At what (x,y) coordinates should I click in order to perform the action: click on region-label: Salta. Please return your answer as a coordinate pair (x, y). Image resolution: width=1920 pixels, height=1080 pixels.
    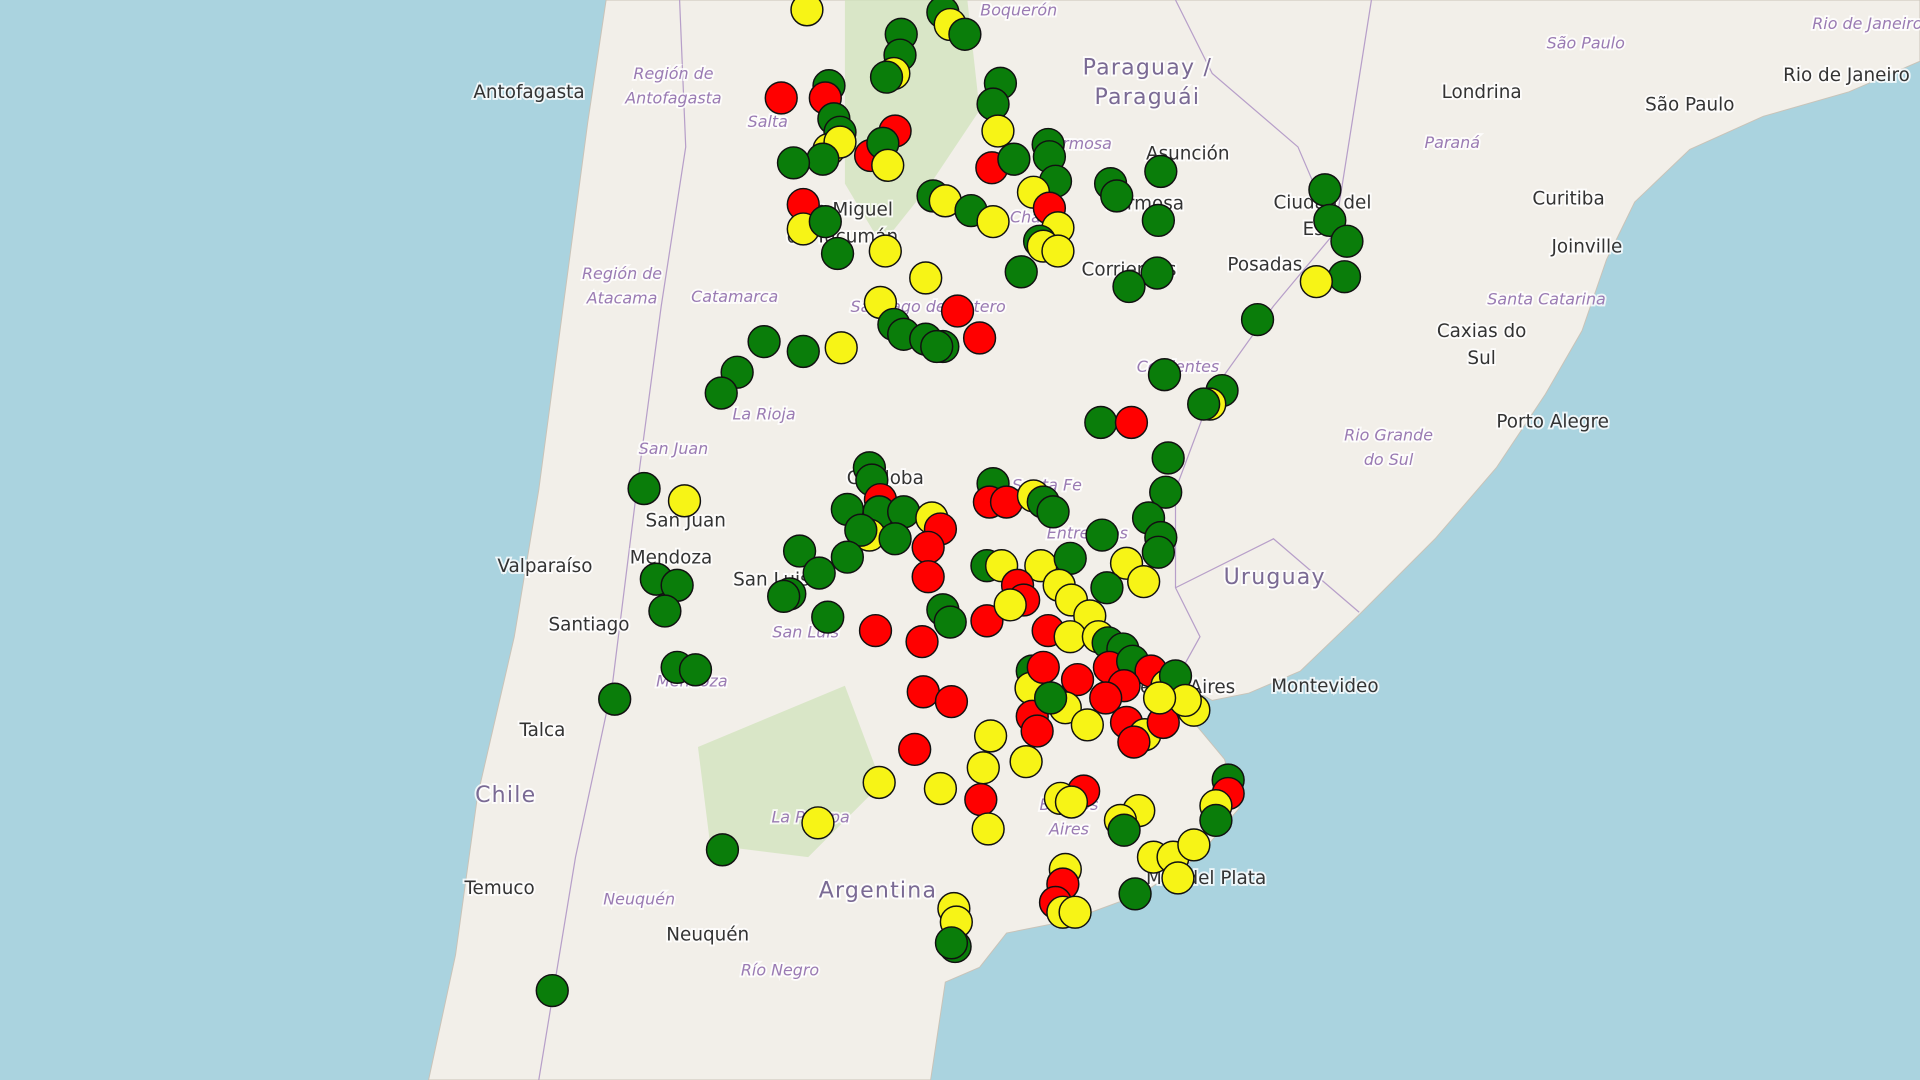
    Looking at the image, I should click on (768, 121).